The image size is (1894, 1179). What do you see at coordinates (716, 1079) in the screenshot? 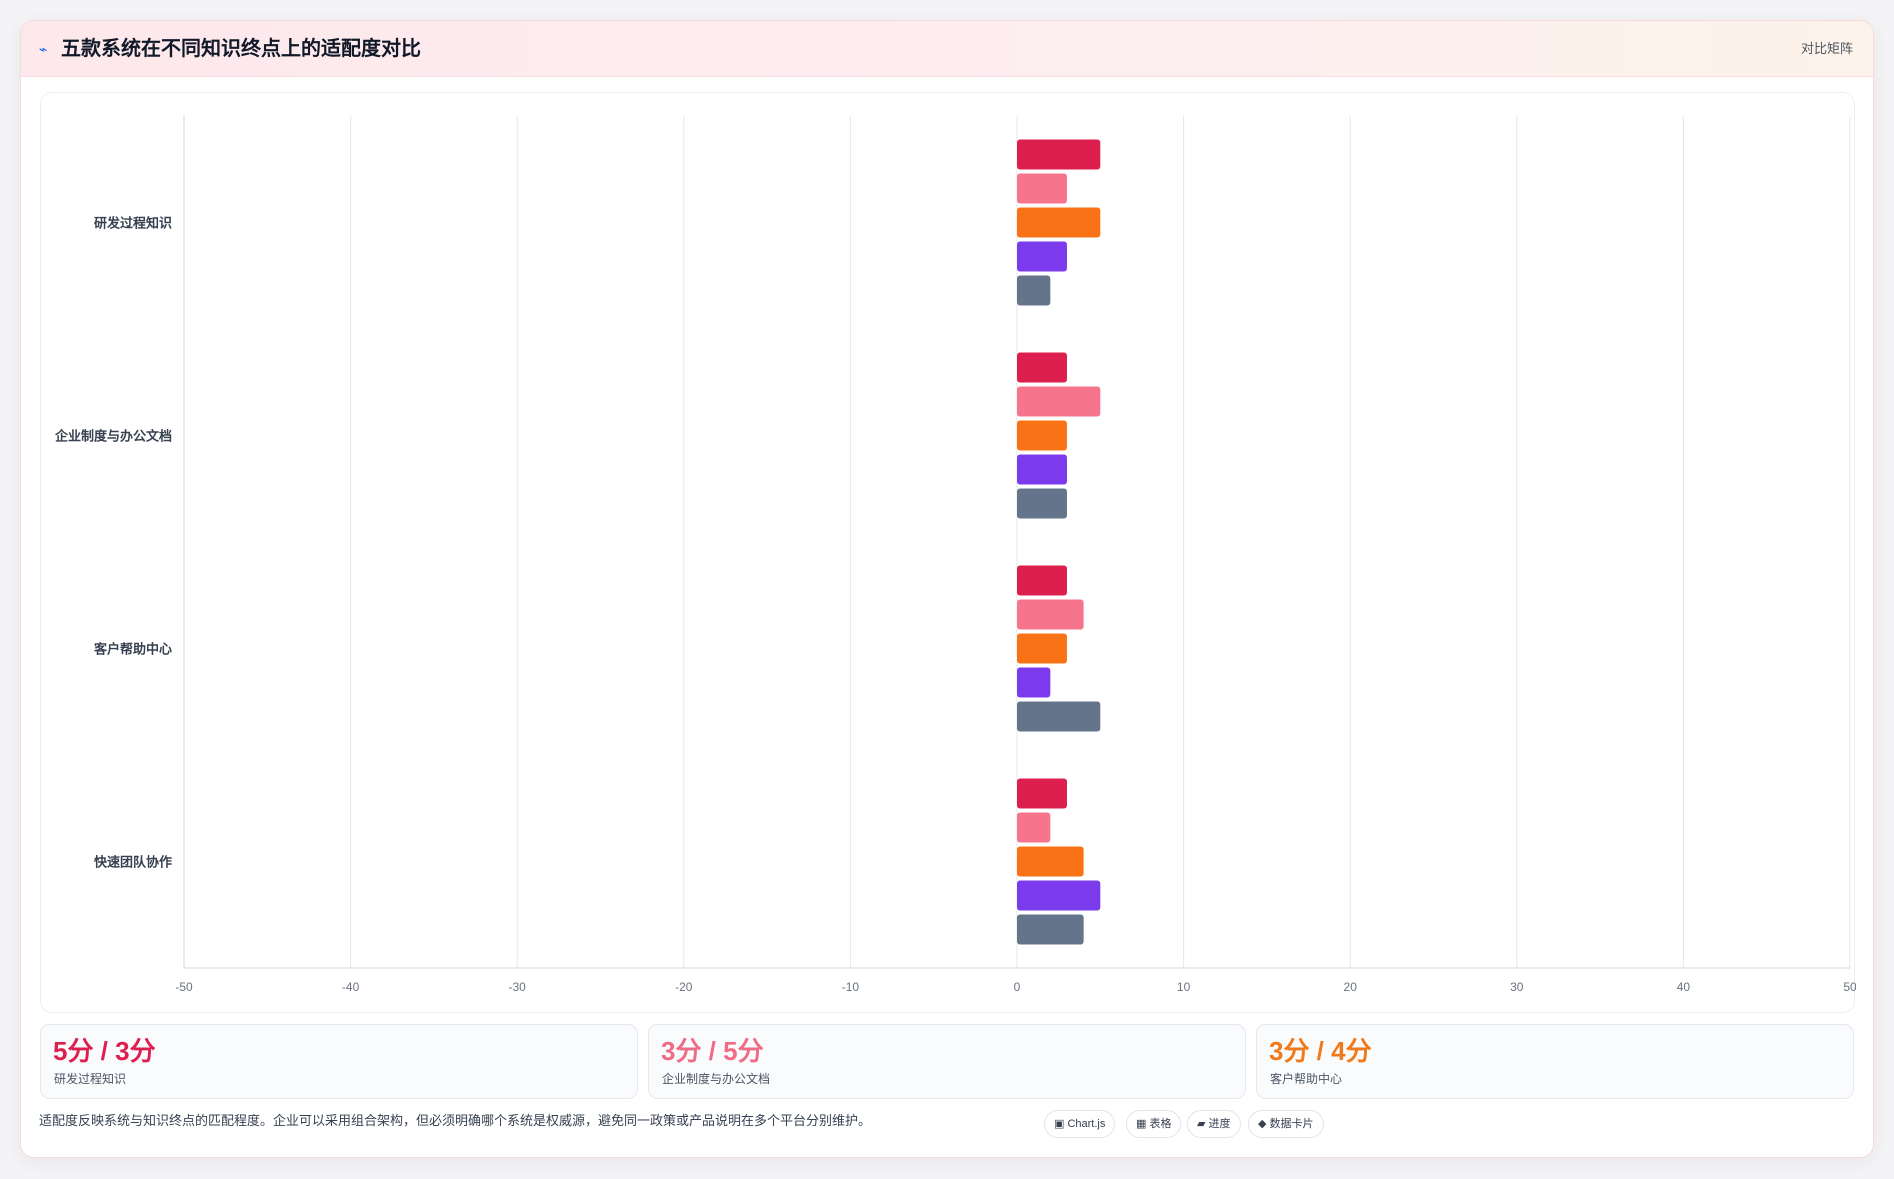
I see `stat-label: 企业制度与办公文档` at bounding box center [716, 1079].